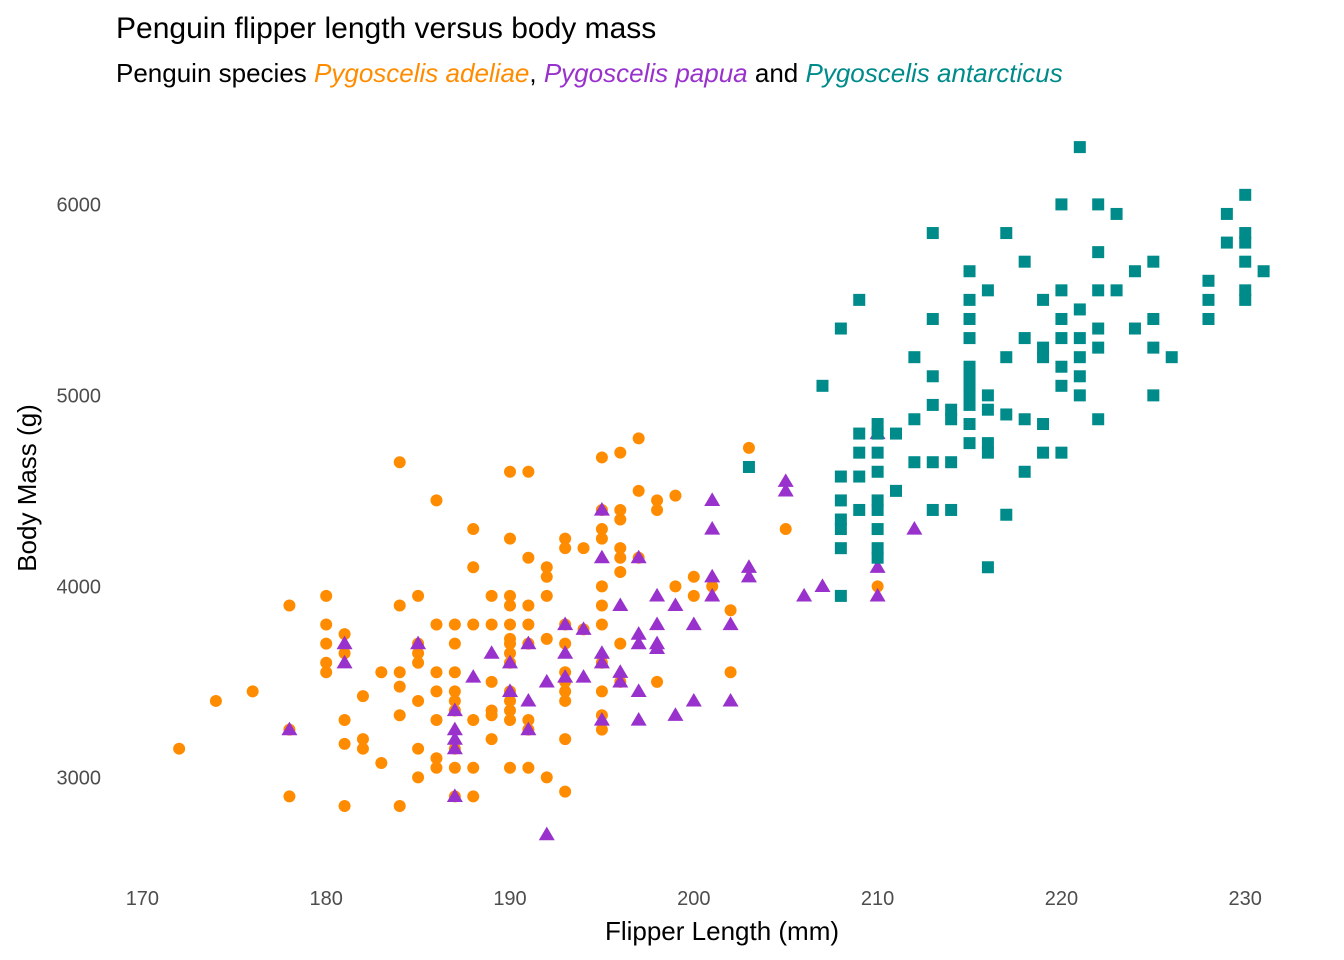 The height and width of the screenshot is (960, 1344). What do you see at coordinates (79, 587) in the screenshot?
I see `y-tick-label: 4000` at bounding box center [79, 587].